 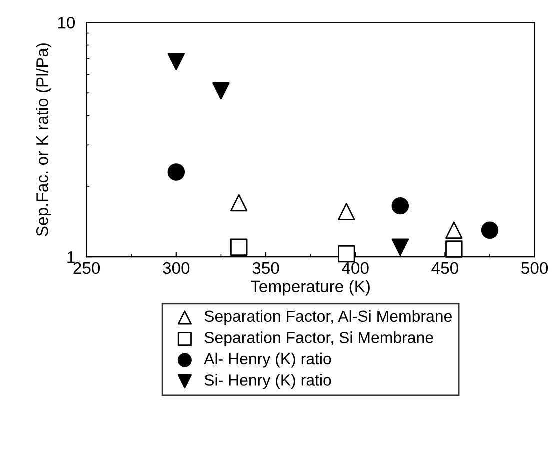 I want to click on y-axis-title: Sep.Fac. or K ratio (Pl/Pa), so click(x=44, y=140).